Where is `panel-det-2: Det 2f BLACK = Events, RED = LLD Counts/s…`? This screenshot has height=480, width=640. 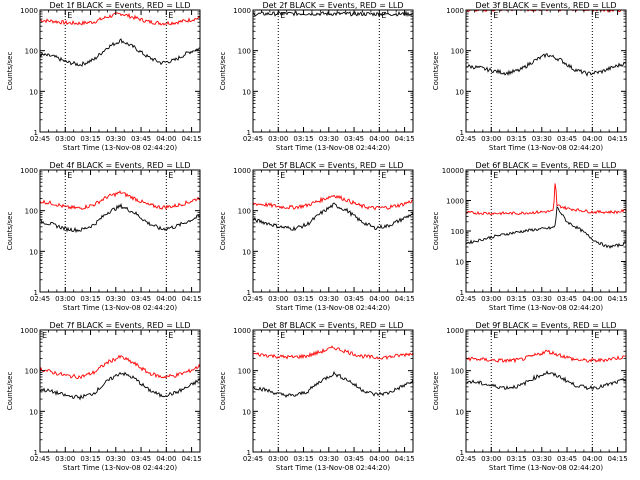 panel-det-2: Det 2f BLACK = Events, RED = LLD Counts/s… is located at coordinates (317, 76).